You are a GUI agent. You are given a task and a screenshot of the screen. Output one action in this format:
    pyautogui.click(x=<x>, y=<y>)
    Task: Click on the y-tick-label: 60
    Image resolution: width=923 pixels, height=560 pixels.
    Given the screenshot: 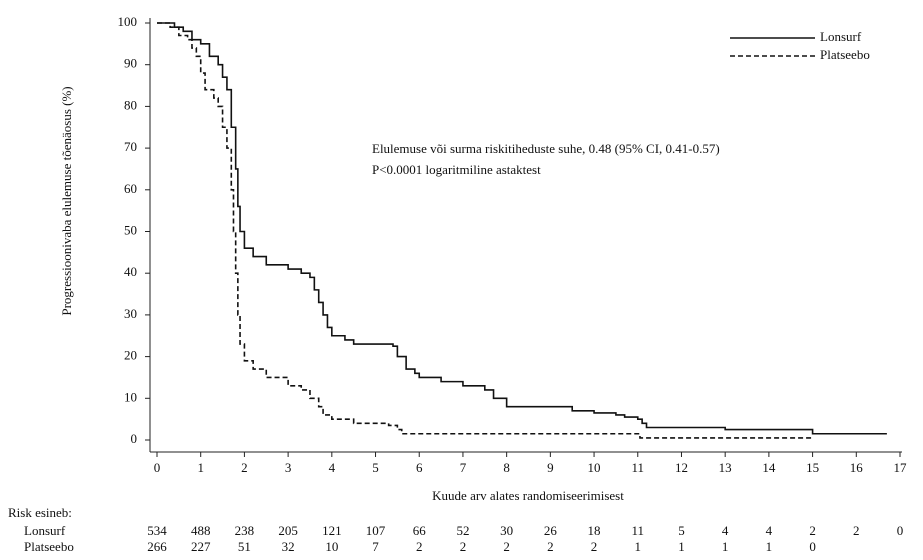 What is the action you would take?
    pyautogui.click(x=130, y=188)
    